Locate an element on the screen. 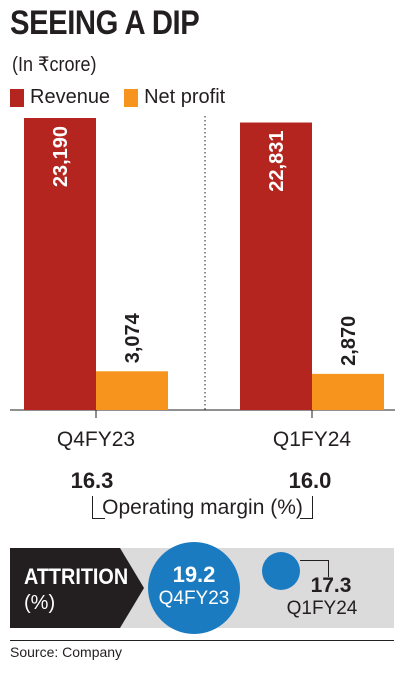 The image size is (405, 679). legend-label-revenue: Revenue is located at coordinates (70, 97).